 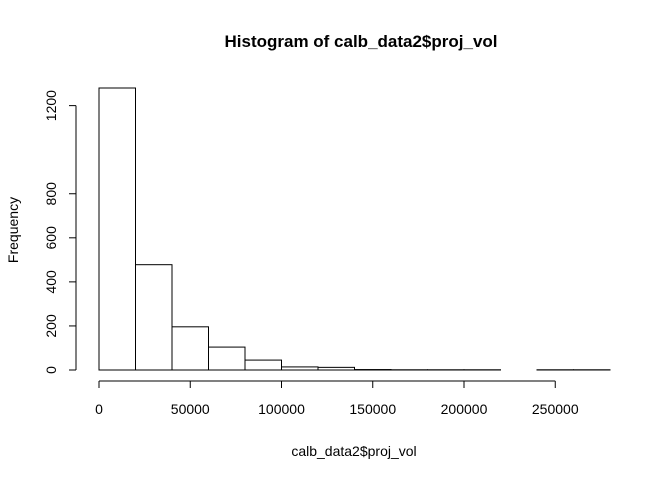 I want to click on x-tick-label: 200000, so click(x=464, y=409).